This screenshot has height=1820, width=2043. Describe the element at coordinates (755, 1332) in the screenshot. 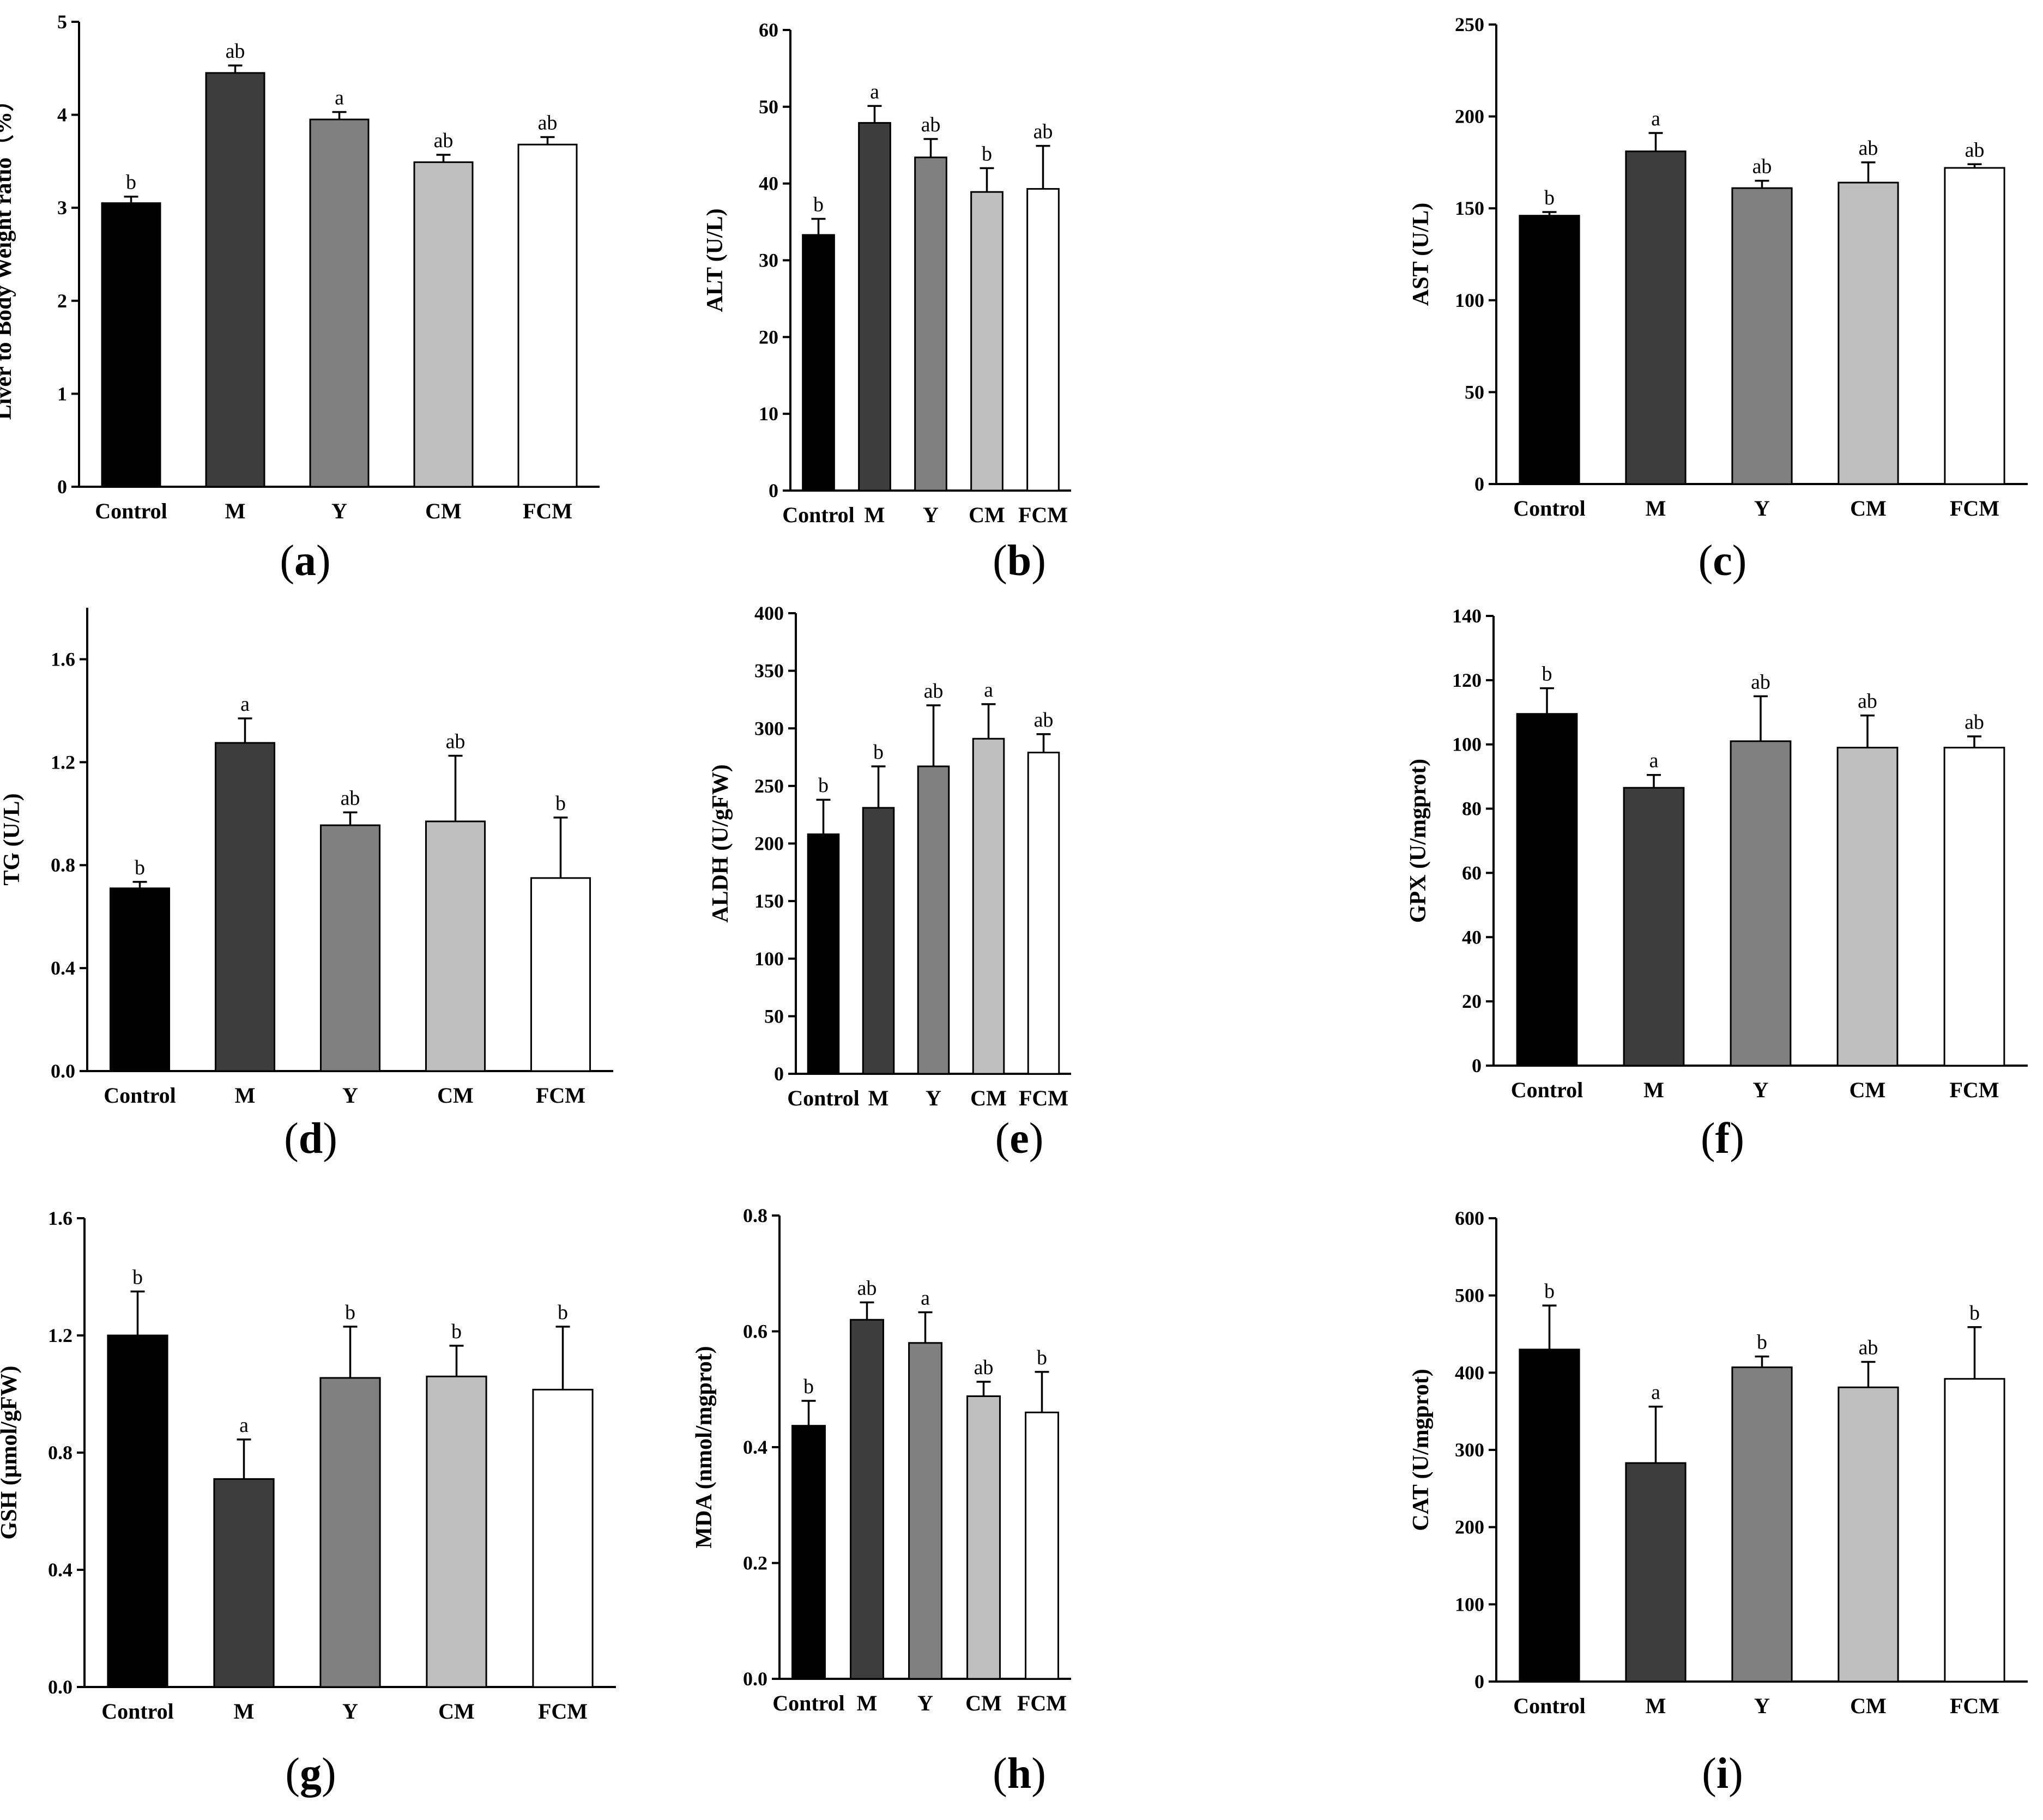

I see `y-tick-label: 0.6` at that location.